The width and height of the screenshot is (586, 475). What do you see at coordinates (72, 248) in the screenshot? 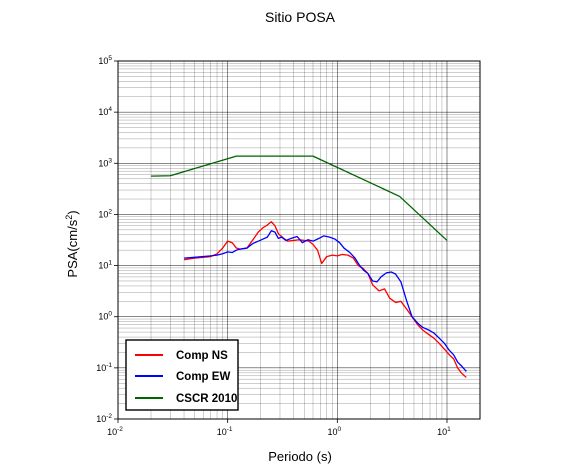
I see `y-axis-label-base: PSA(cm/s` at bounding box center [72, 248].